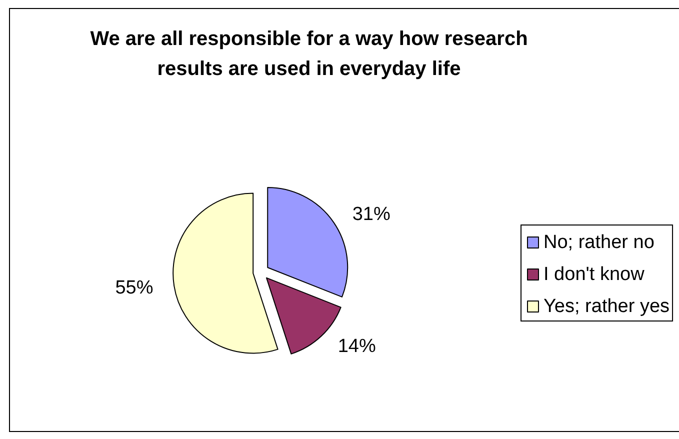 The height and width of the screenshot is (439, 679). Describe the element at coordinates (371, 215) in the screenshot. I see `data-label: 31%` at that location.